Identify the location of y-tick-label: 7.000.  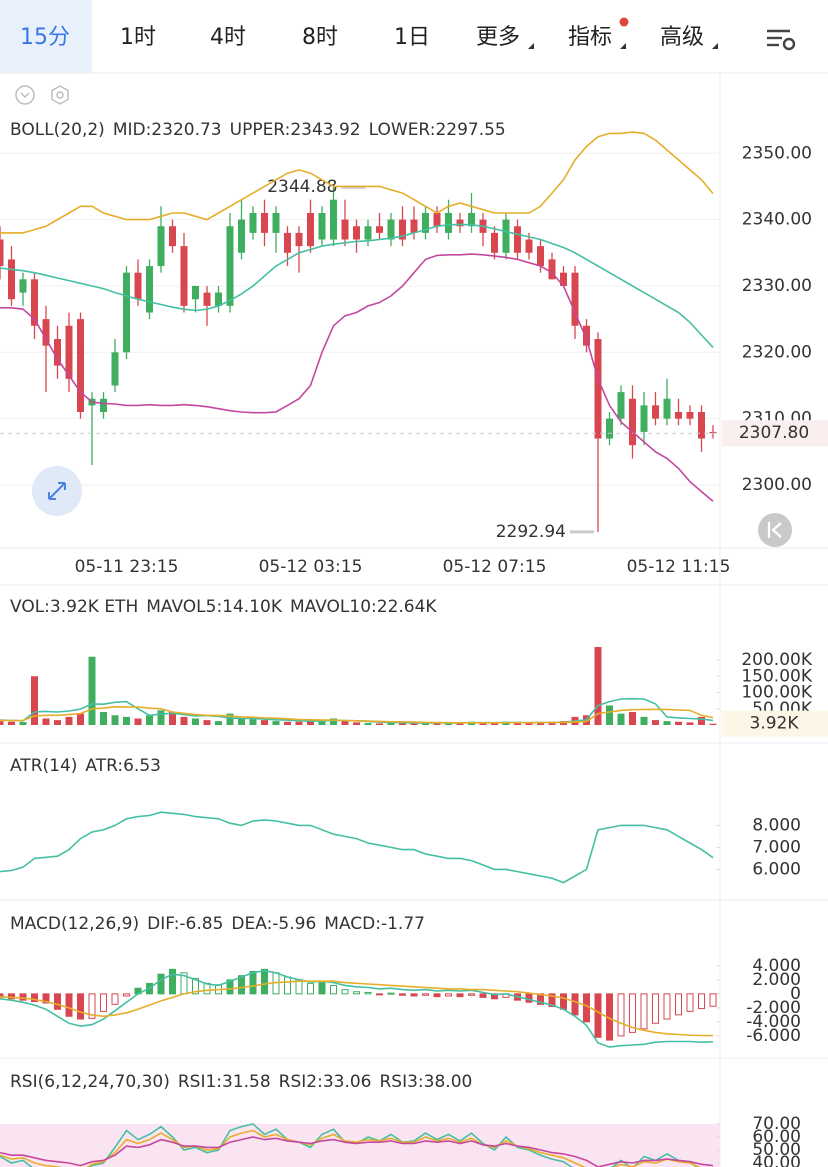
(776, 847).